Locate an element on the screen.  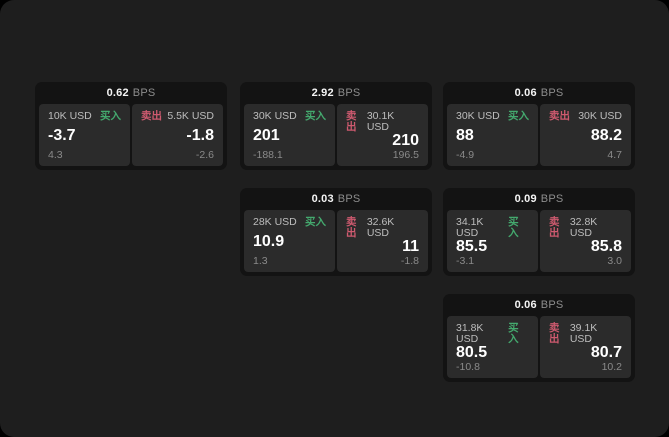
sell-panel-top: 卖出 39.1K USD is located at coordinates (585, 333).